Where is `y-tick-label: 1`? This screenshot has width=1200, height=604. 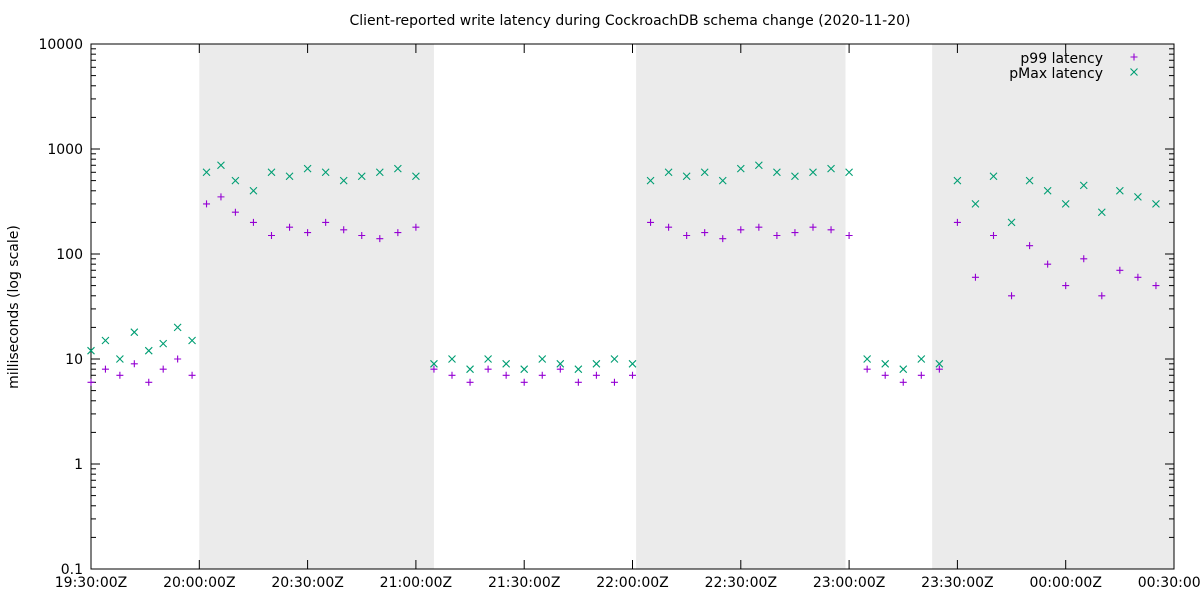 y-tick-label: 1 is located at coordinates (78, 465).